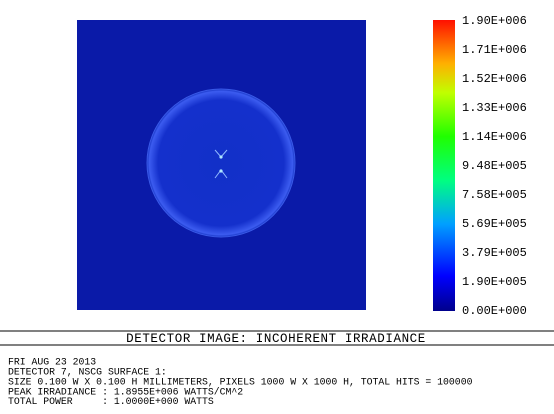 Image resolution: width=554 pixels, height=414 pixels. Describe the element at coordinates (111, 401) in the screenshot. I see `info-line: TOTAL POWER : 1.0000E+000 WATTS` at that location.